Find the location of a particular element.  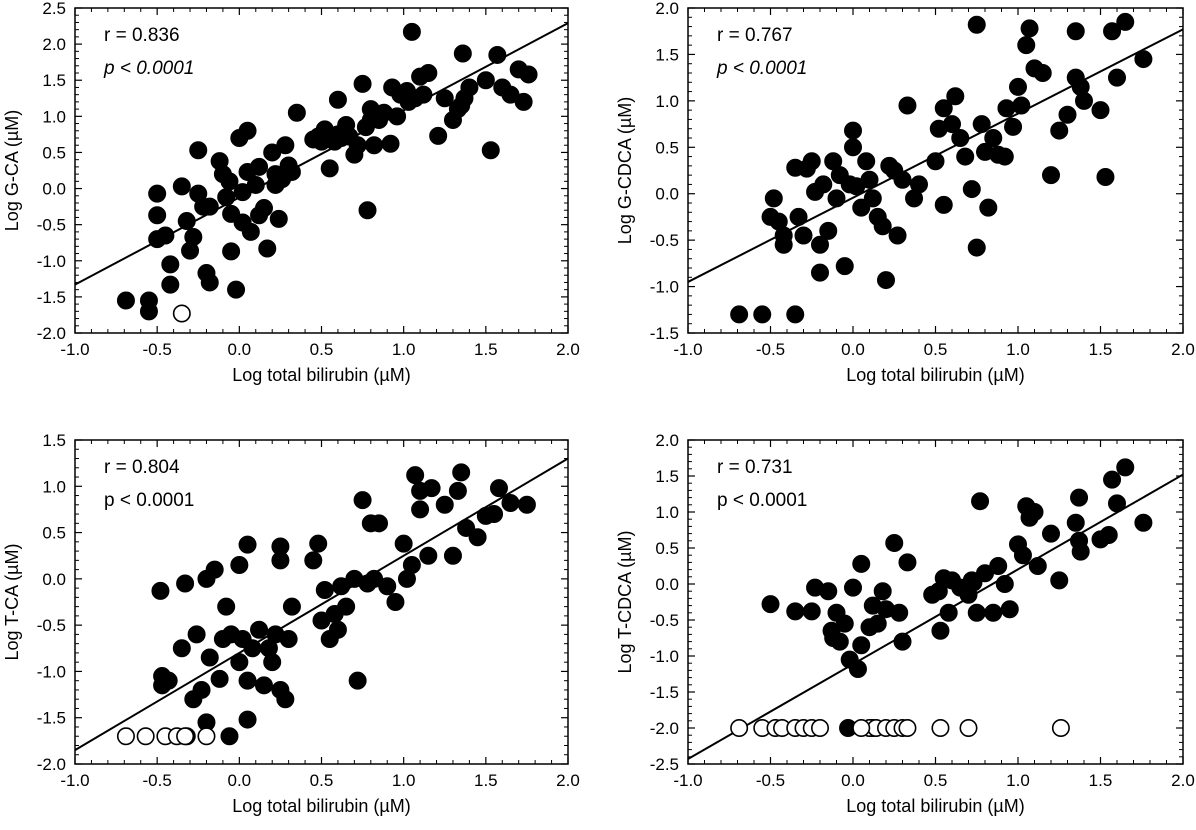

y-tick-label: -2.5 is located at coordinates (664, 764).